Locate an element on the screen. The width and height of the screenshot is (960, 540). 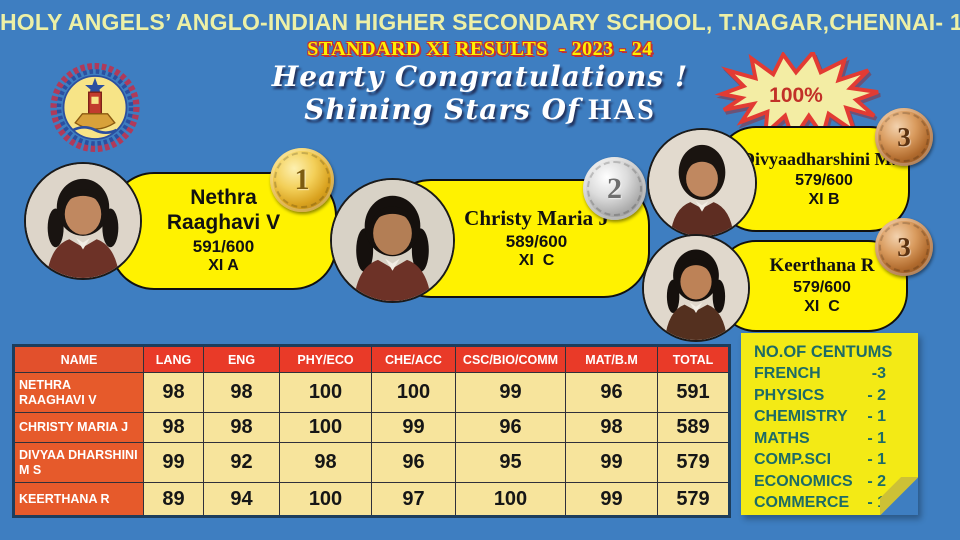
topper-2-section: XI C is located at coordinates (536, 261).